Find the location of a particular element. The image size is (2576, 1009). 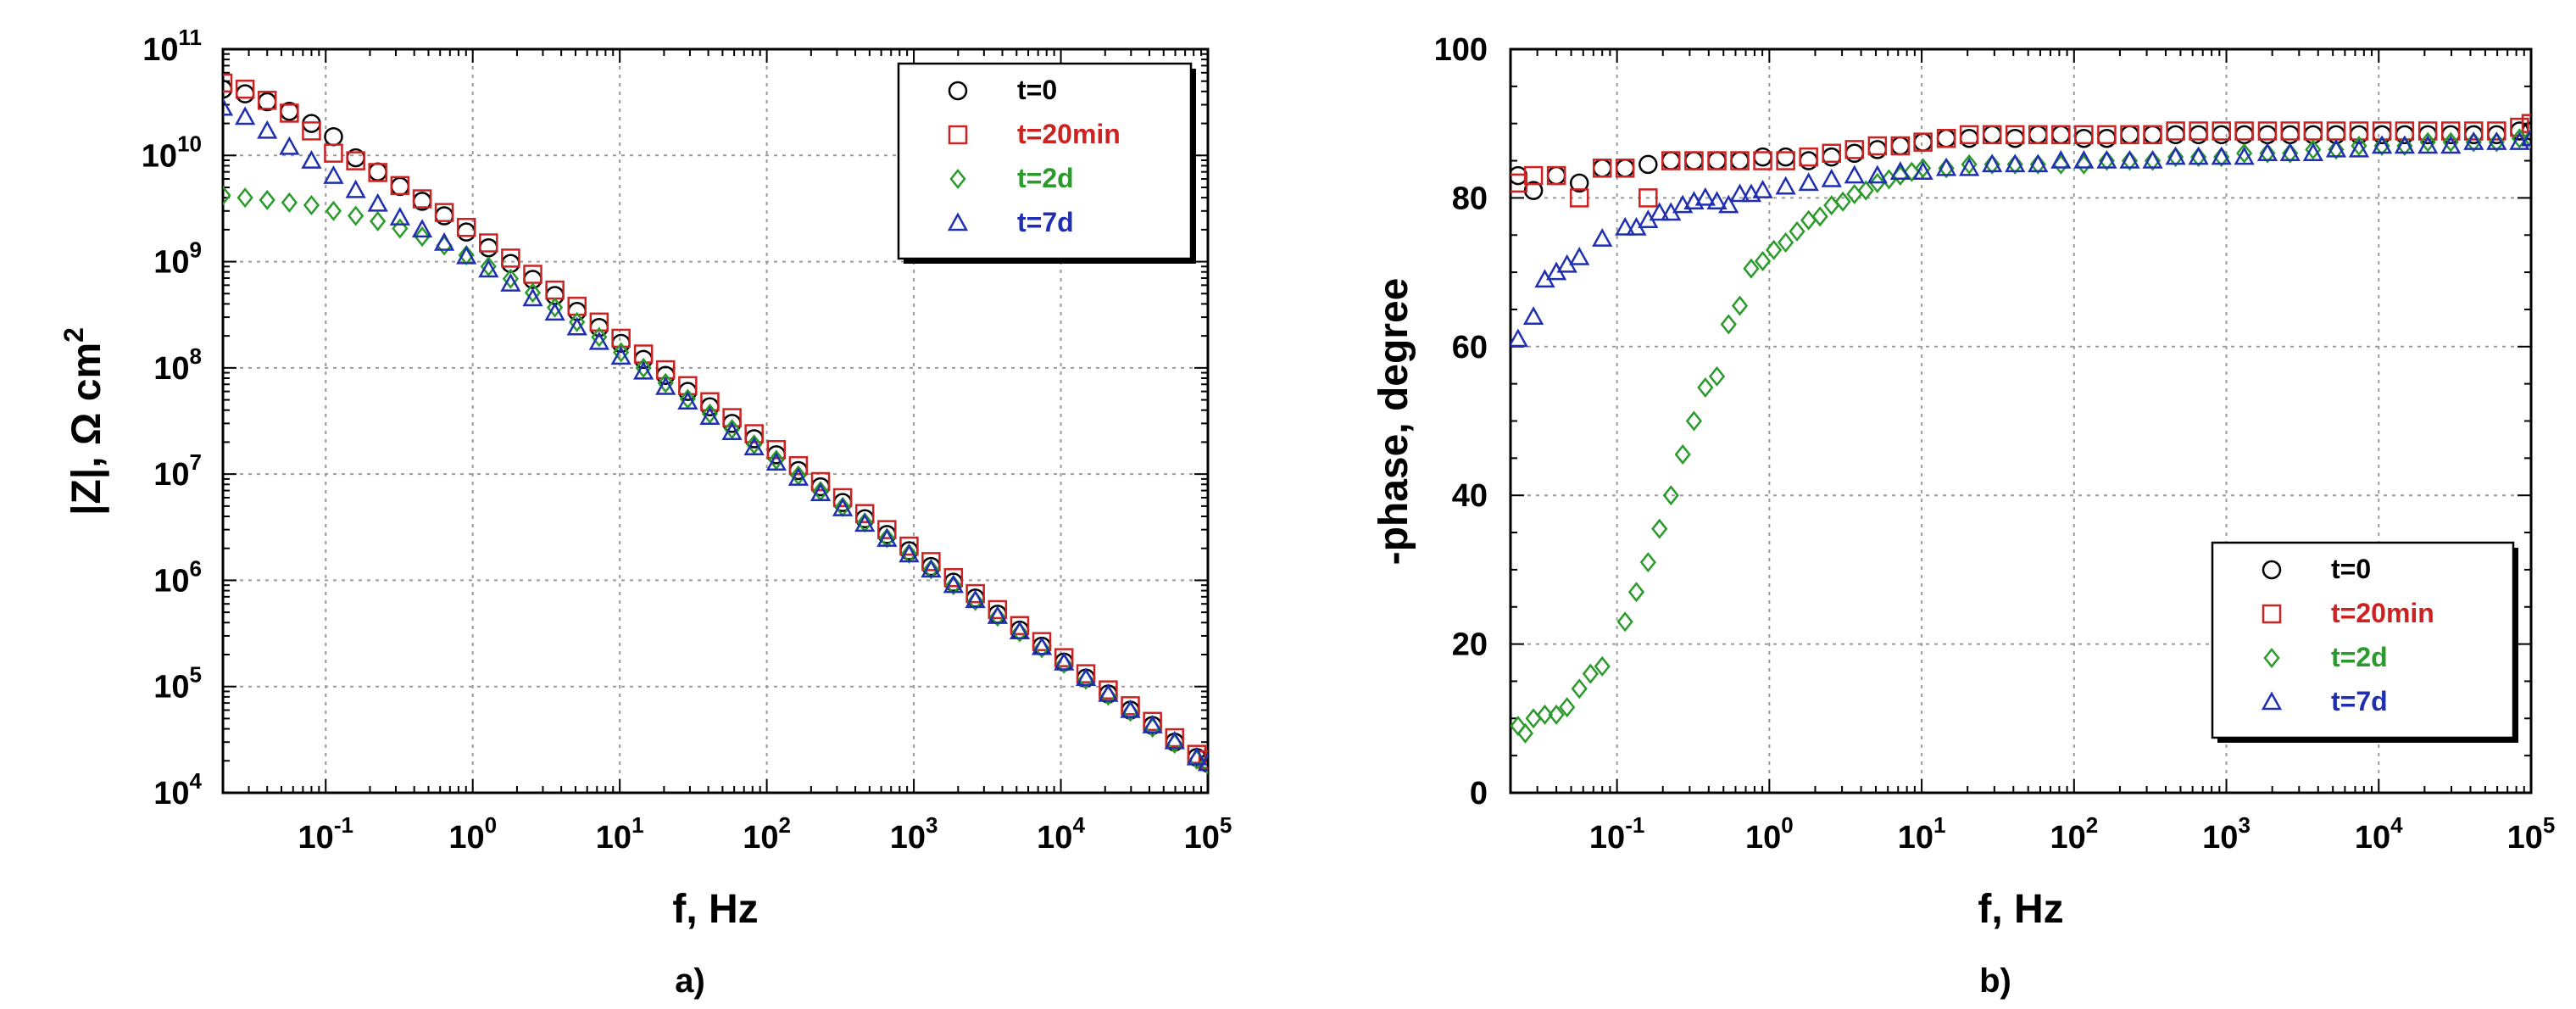

legend-label: t=20min is located at coordinates (2382, 613).